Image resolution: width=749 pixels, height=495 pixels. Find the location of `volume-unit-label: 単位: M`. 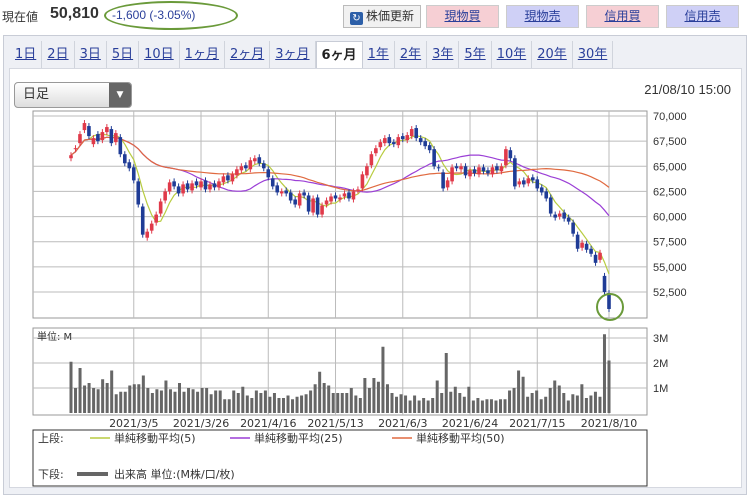

volume-unit-label: 単位: M is located at coordinates (54, 336).